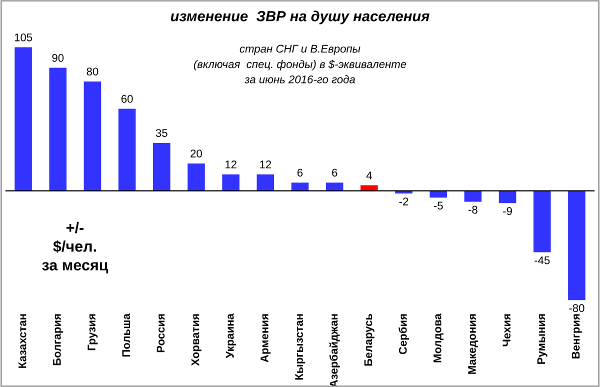  I want to click on x-tick-label: Хорватия, so click(196, 340).